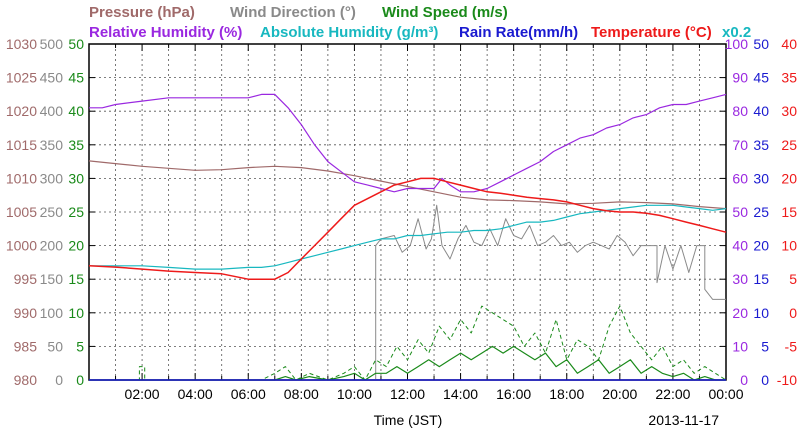 The image size is (800, 434). I want to click on pressure-tick-label: 1015, so click(21, 145).